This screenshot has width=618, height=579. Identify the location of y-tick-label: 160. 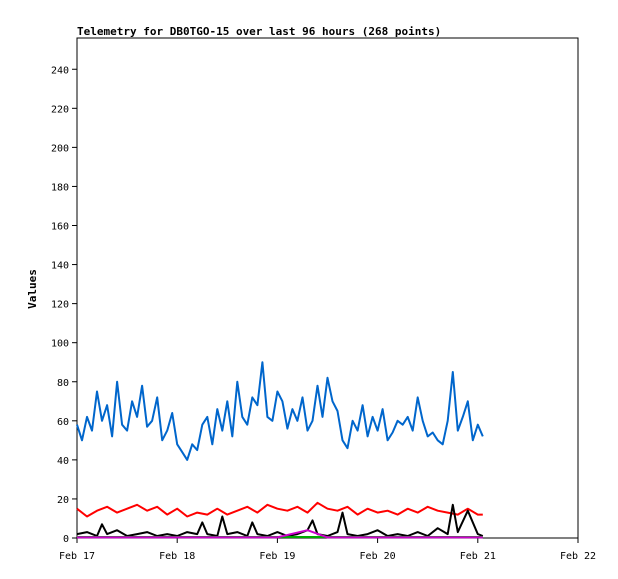
(60, 227).